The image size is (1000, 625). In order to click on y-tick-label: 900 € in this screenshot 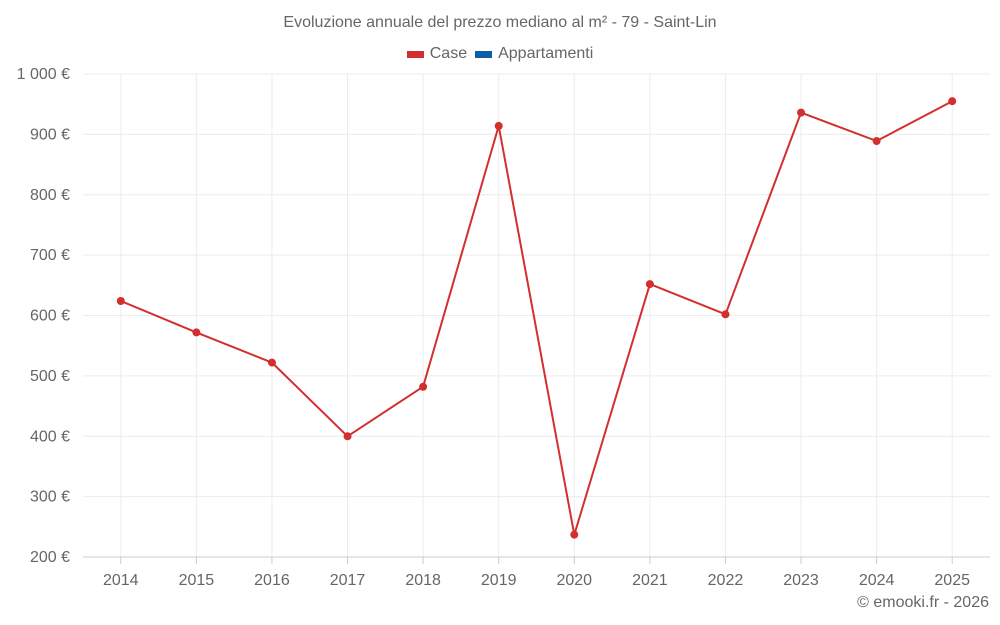, I will do `click(50, 134)`.